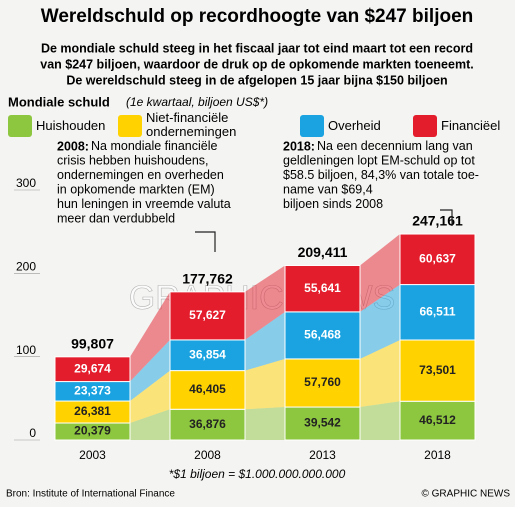  I want to click on value-label: 73,501, so click(437, 370).